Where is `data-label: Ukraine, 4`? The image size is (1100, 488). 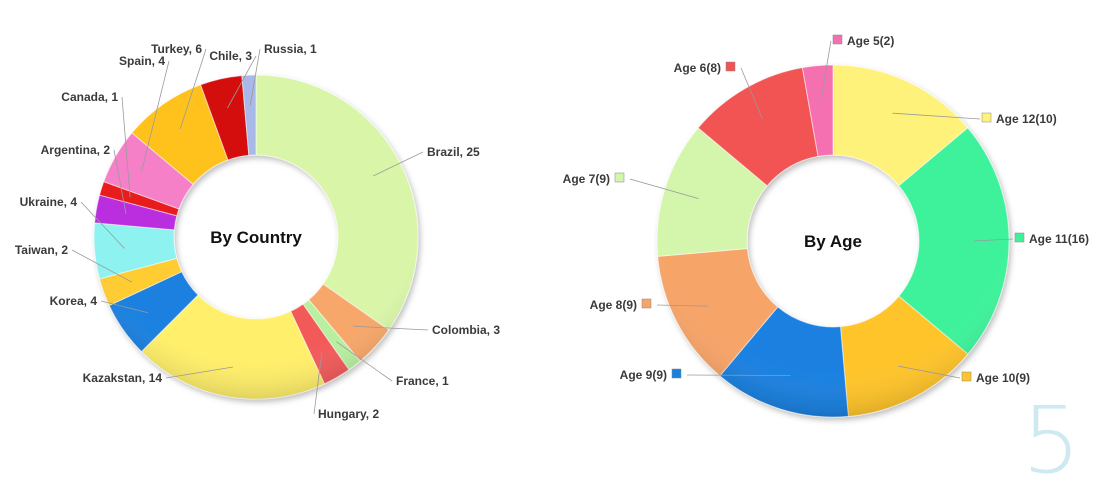
data-label: Ukraine, 4 is located at coordinates (49, 202).